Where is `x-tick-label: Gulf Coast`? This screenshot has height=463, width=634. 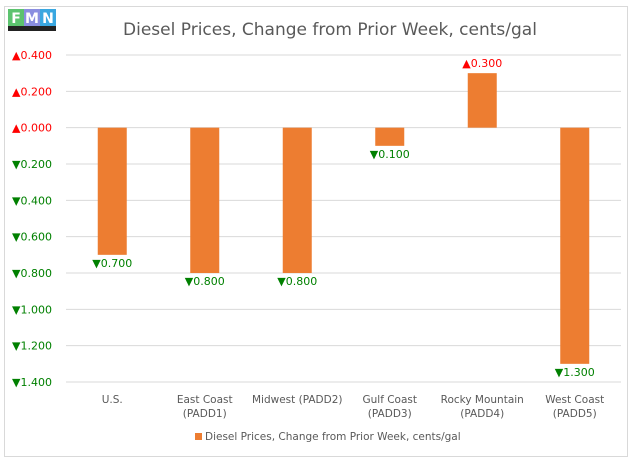 x-tick-label: Gulf Coast is located at coordinates (389, 400).